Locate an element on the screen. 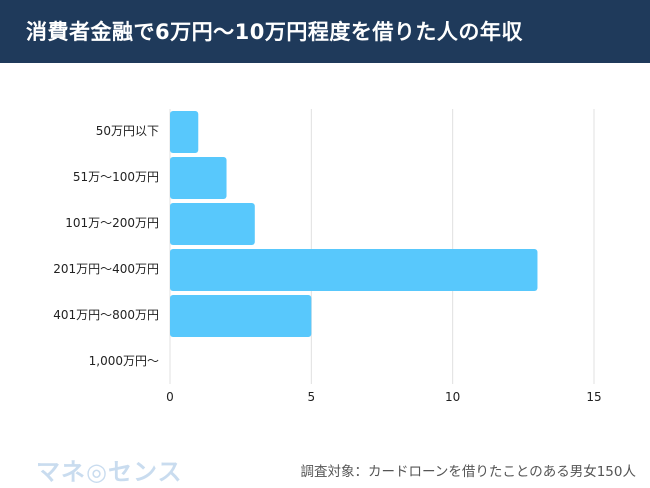 The image size is (650, 488). category-label: 50万円以下 is located at coordinates (127, 131).